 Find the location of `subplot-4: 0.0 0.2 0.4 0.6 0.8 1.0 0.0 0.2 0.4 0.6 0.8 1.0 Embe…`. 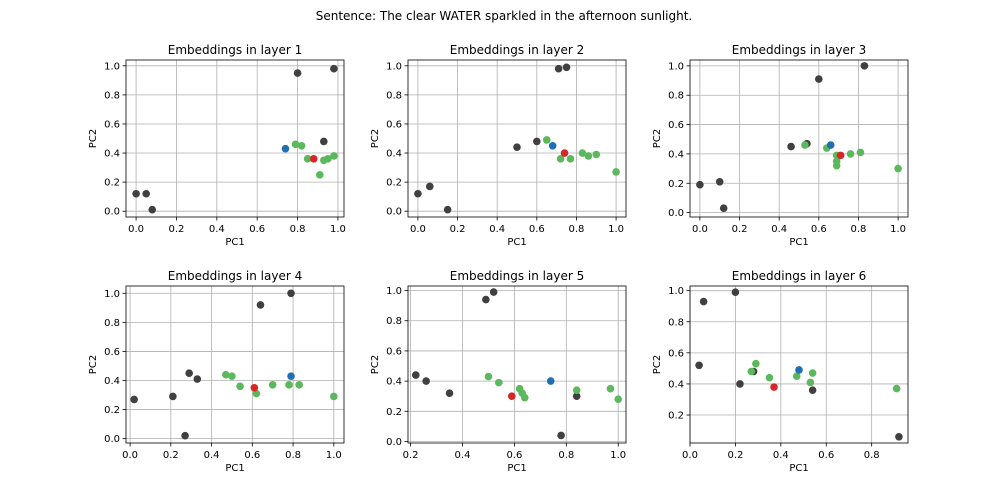

subplot-4: 0.0 0.2 0.4 0.6 0.8 1.0 0.0 0.2 0.4 0.6 0.8 1.0 Embe… is located at coordinates (216, 371).